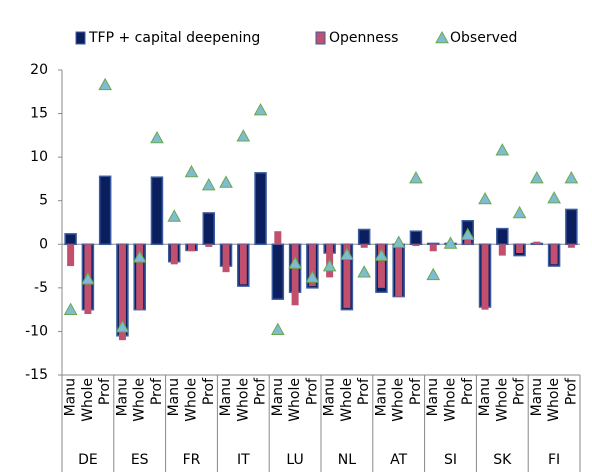  Describe the element at coordinates (398, 460) in the screenshot. I see `group-label: AT` at that location.